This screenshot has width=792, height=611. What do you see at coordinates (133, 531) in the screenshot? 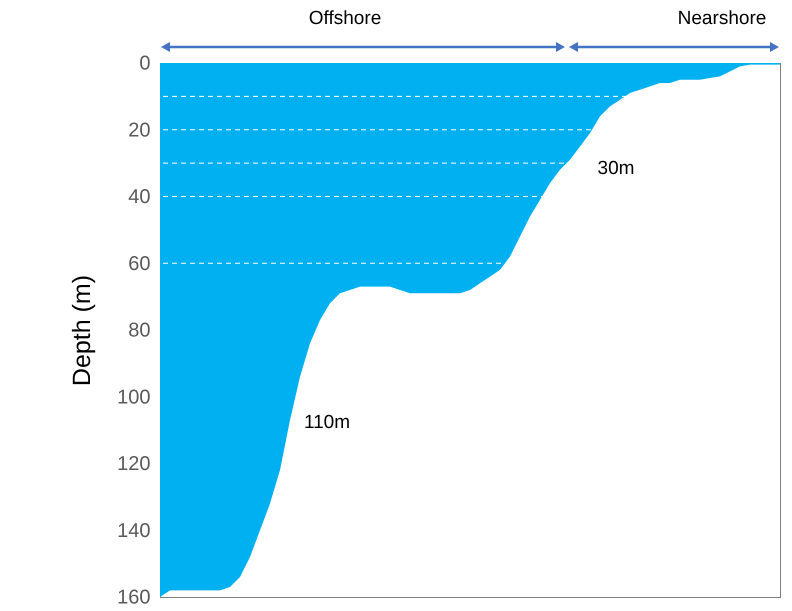
I see `y-tick-label: 140` at bounding box center [133, 531].